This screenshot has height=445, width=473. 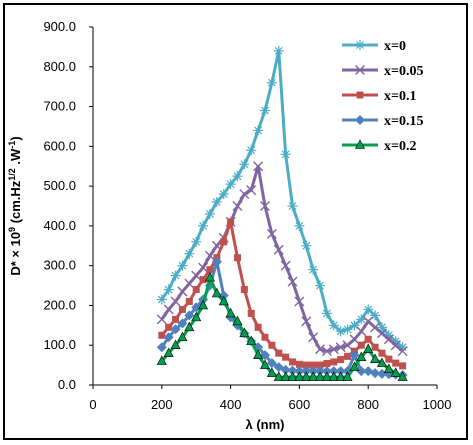 I want to click on legend: x=0 x=0.05 x=0.1 x=0.15 x=0.2, so click(x=382, y=96).